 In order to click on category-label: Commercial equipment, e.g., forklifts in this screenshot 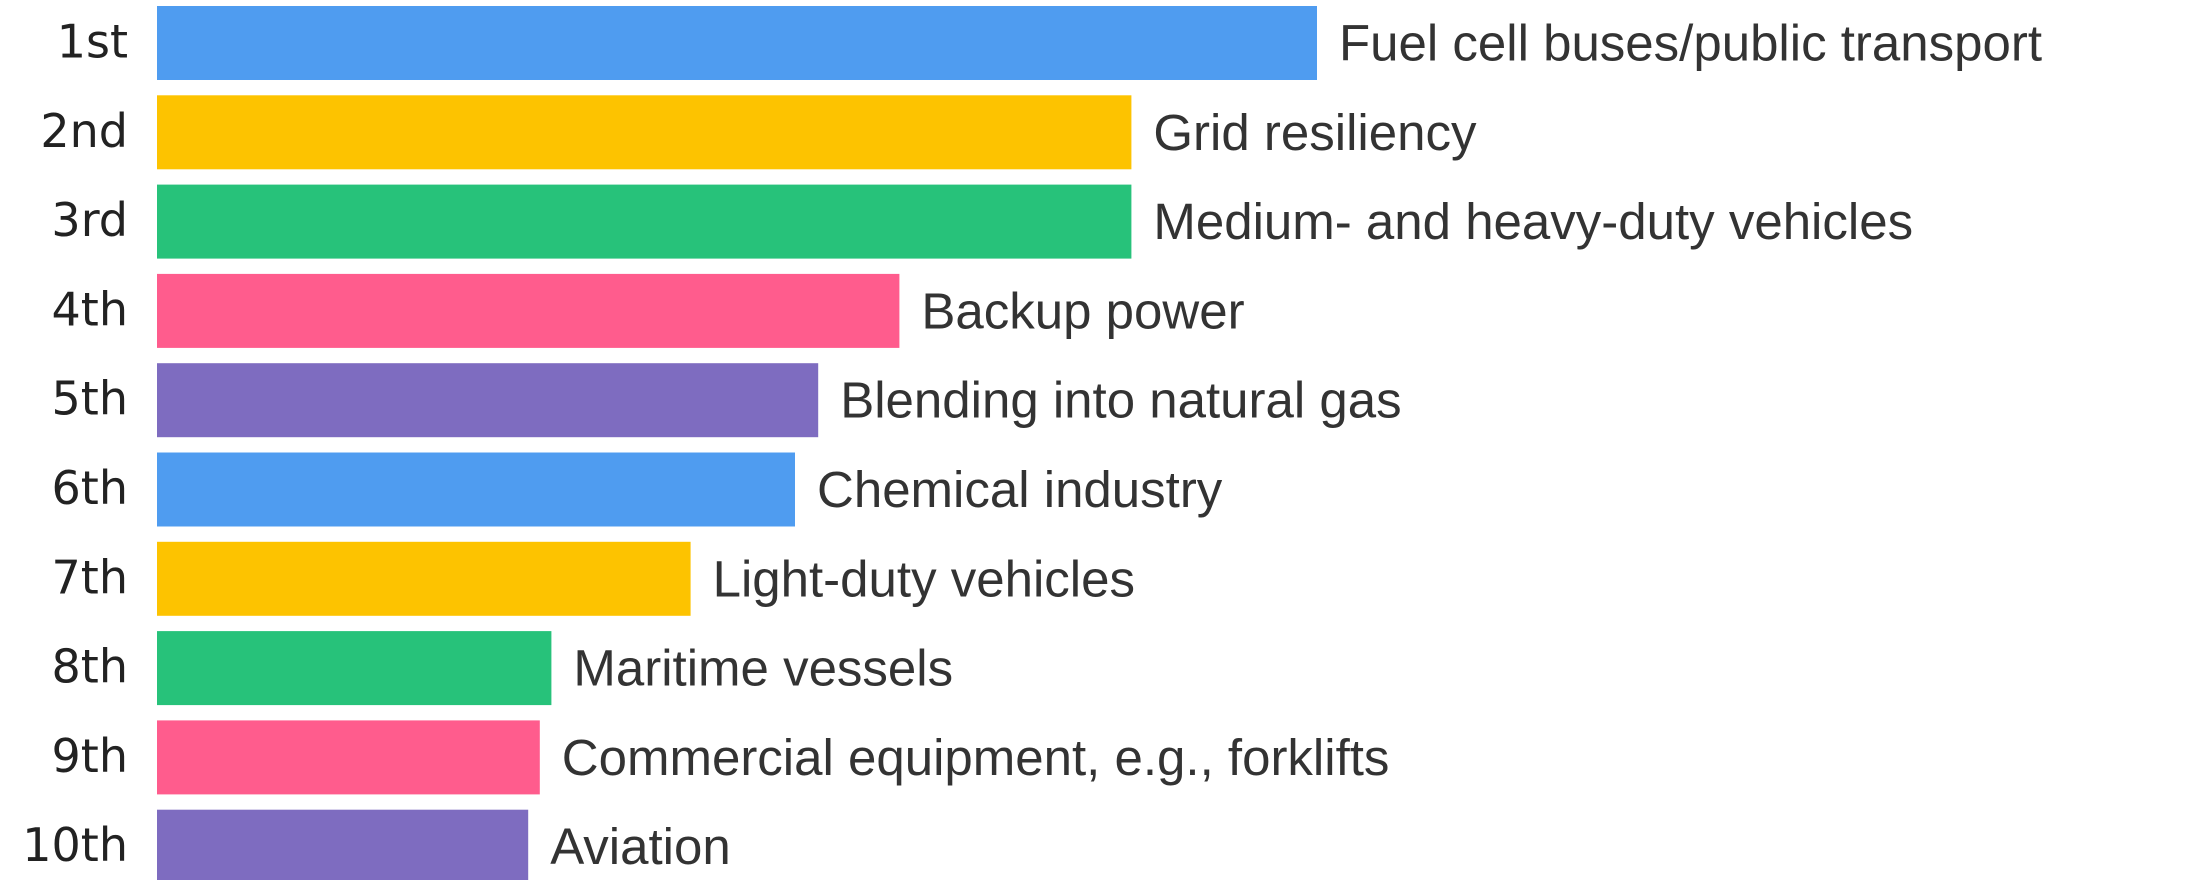, I will do `click(976, 757)`.